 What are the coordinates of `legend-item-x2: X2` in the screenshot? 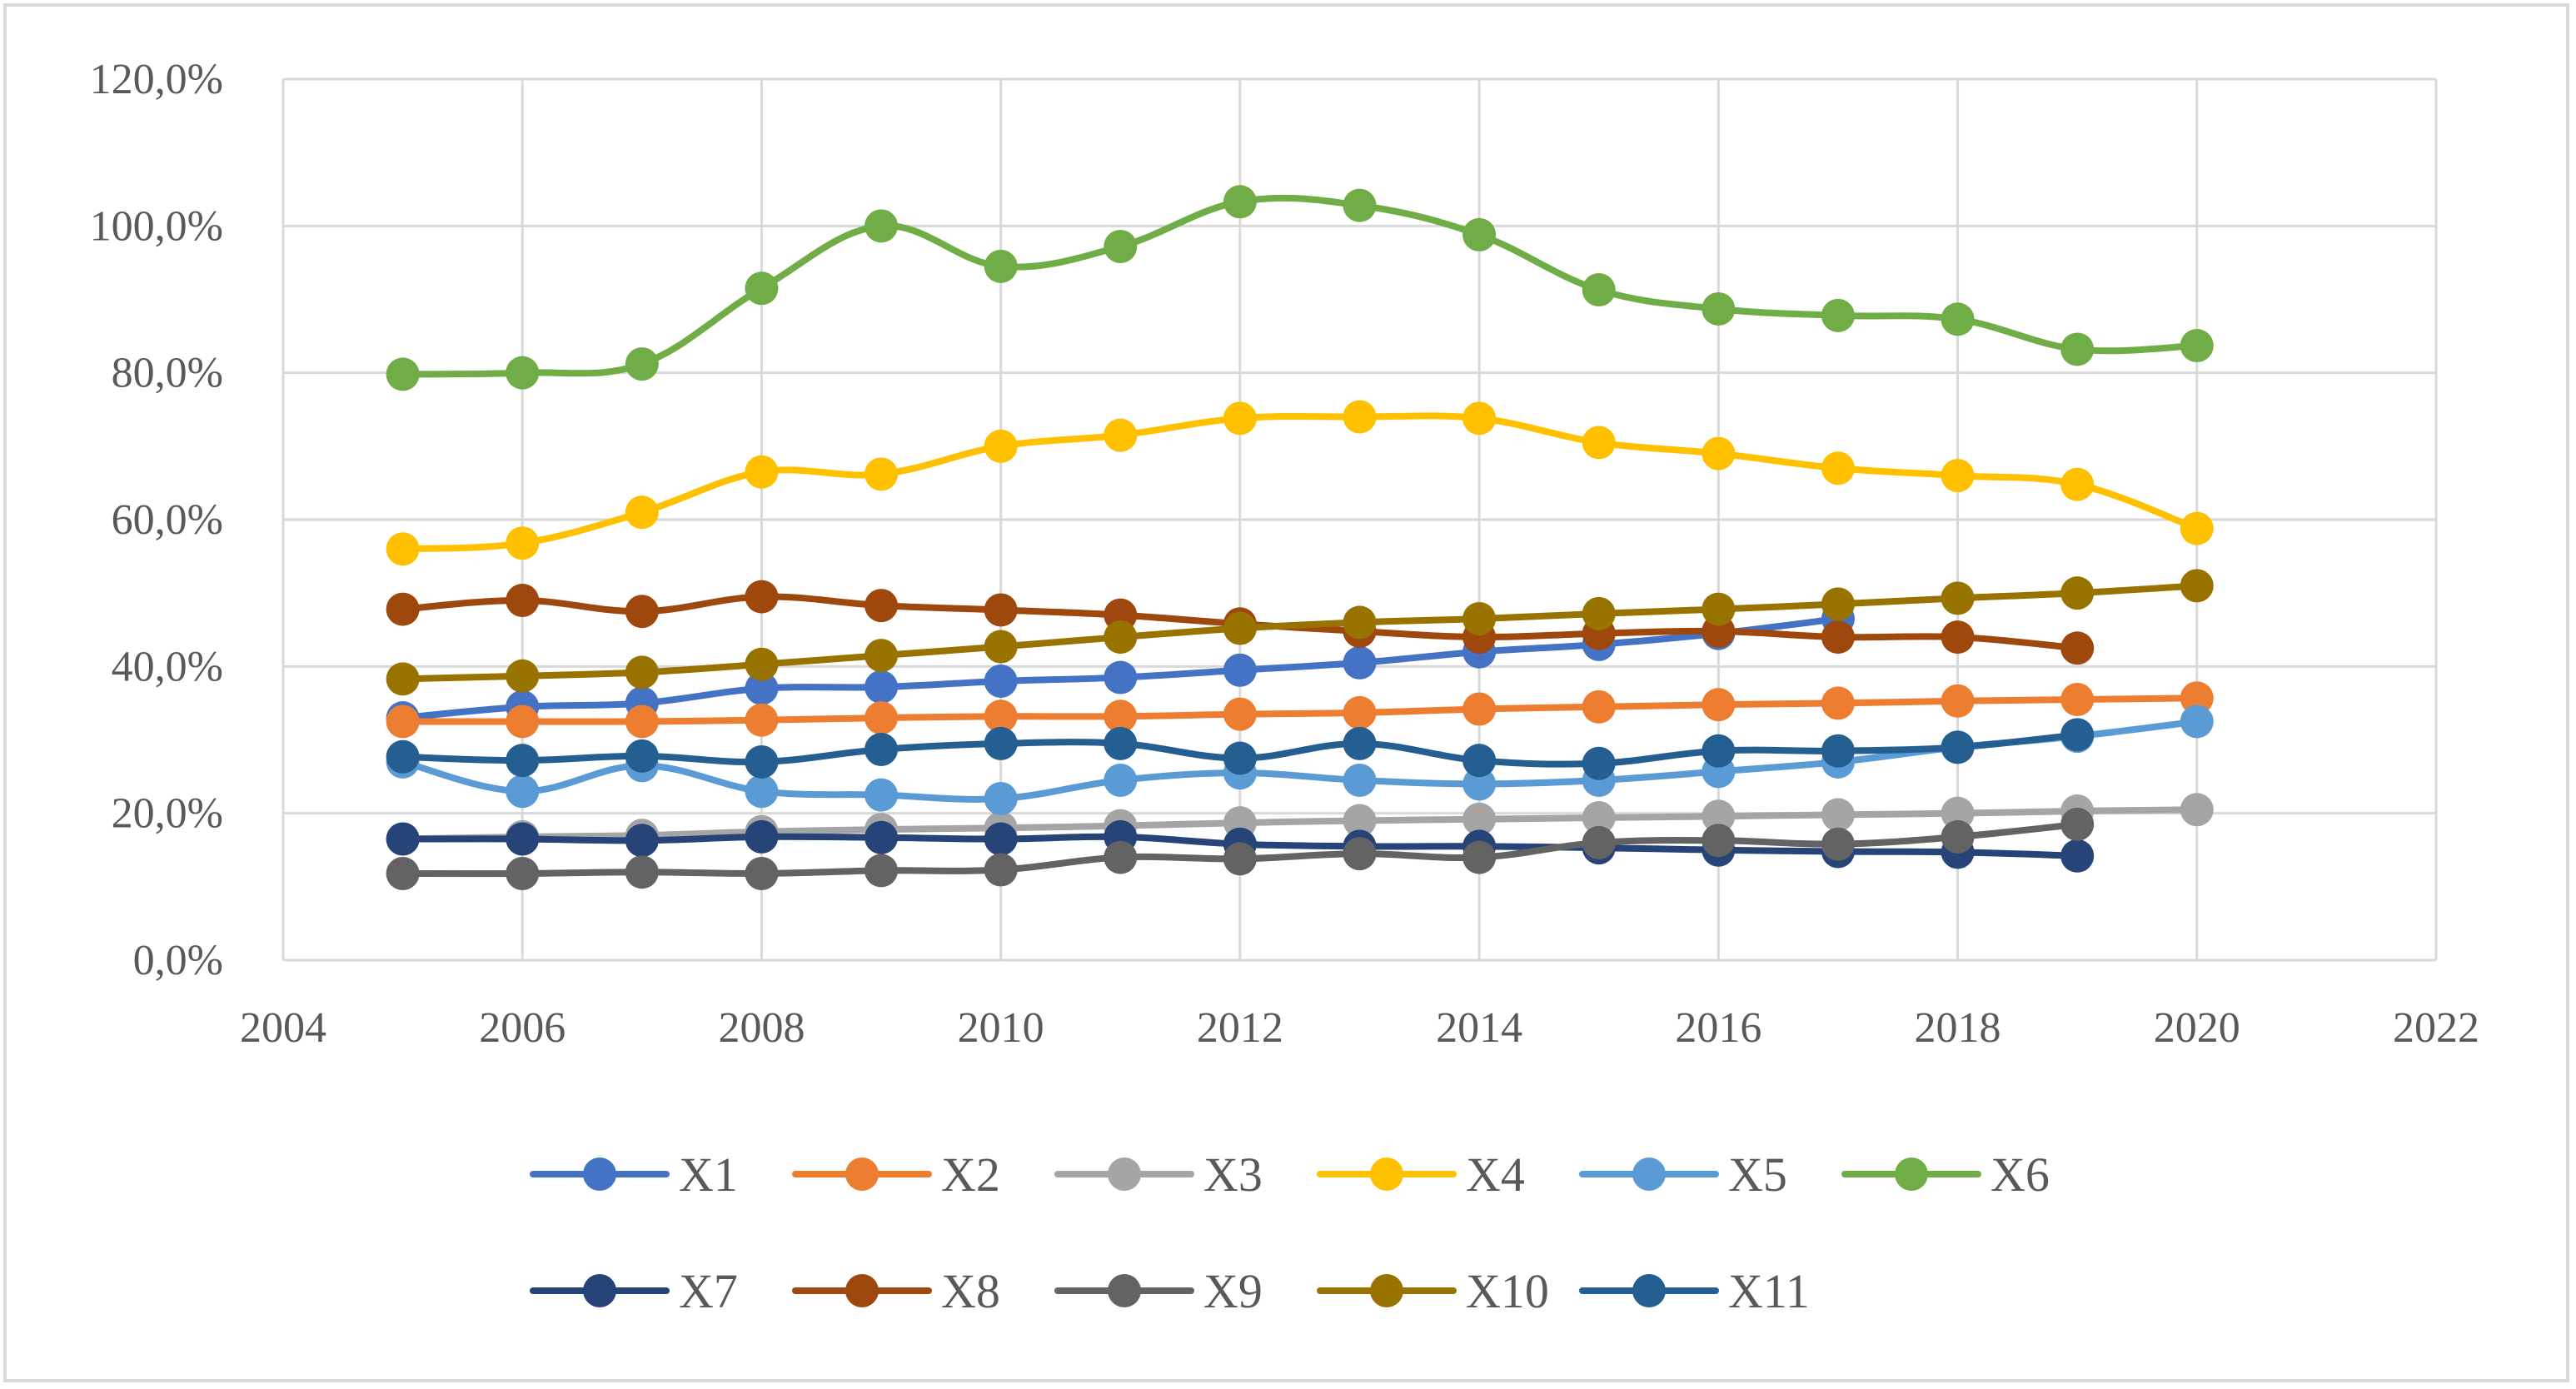 It's located at (896, 1175).